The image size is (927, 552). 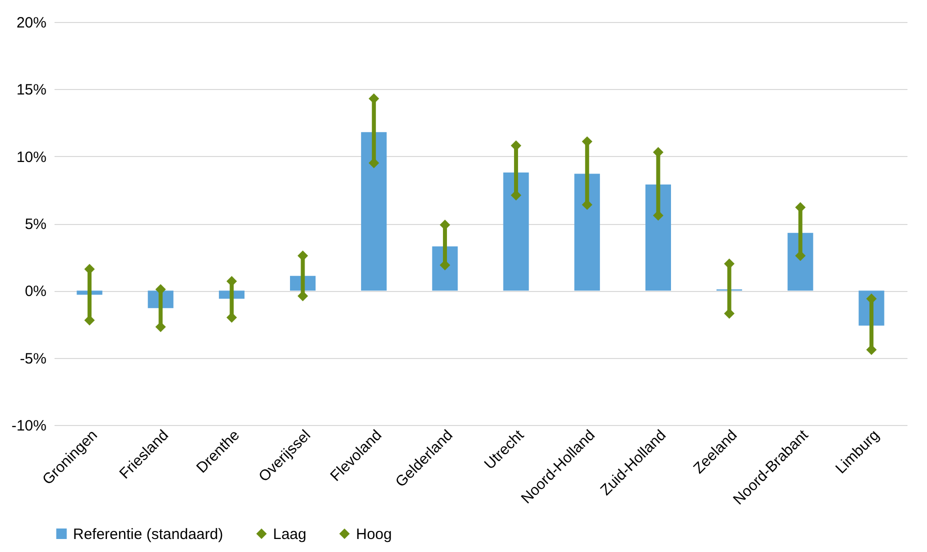 What do you see at coordinates (31, 90) in the screenshot?
I see `y-tick-label: 15%` at bounding box center [31, 90].